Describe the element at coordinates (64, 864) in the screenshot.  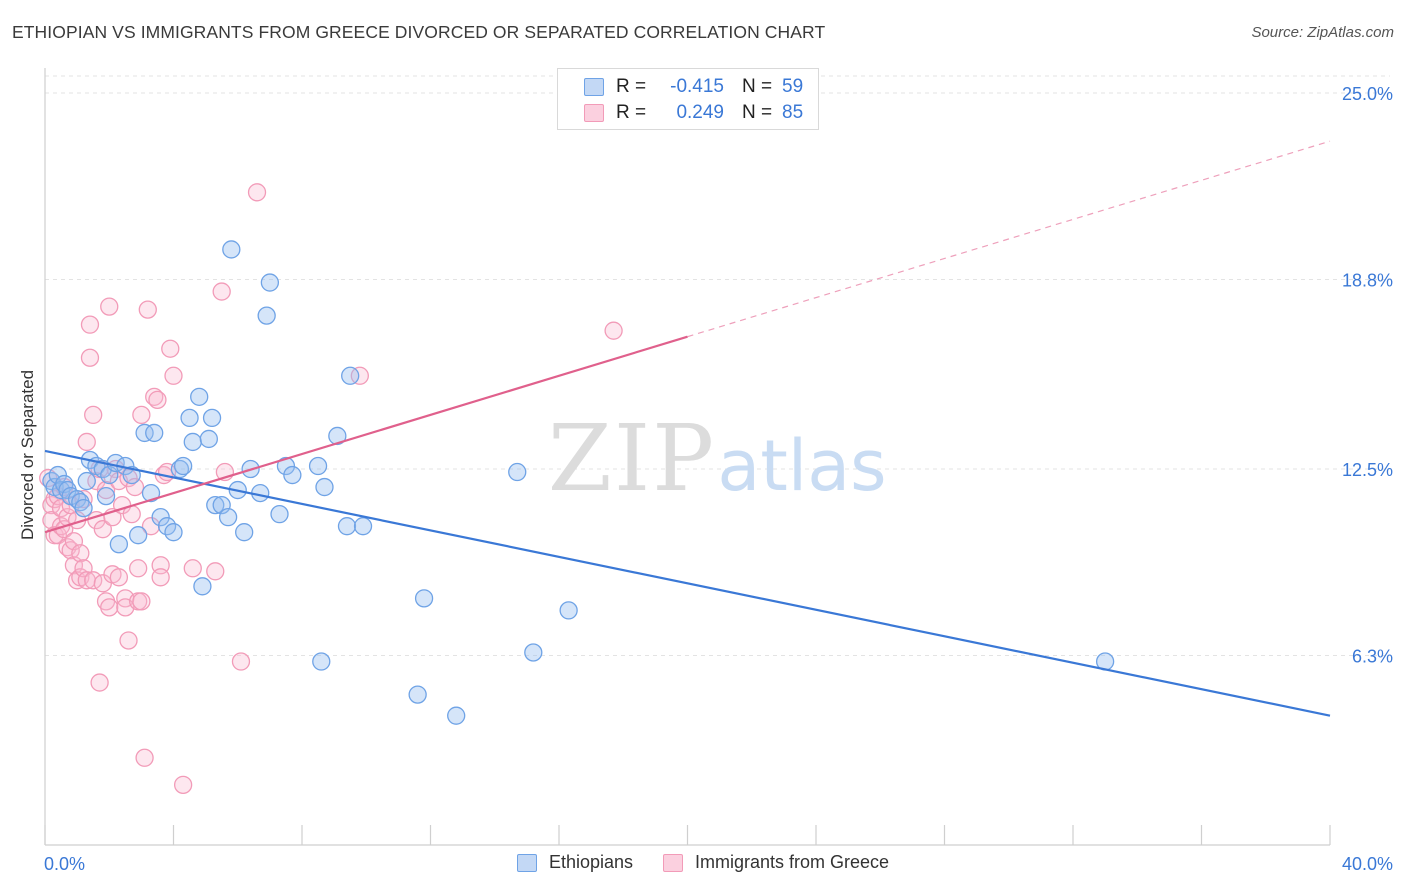
I see `x-tick-label: 0.0%` at that location.